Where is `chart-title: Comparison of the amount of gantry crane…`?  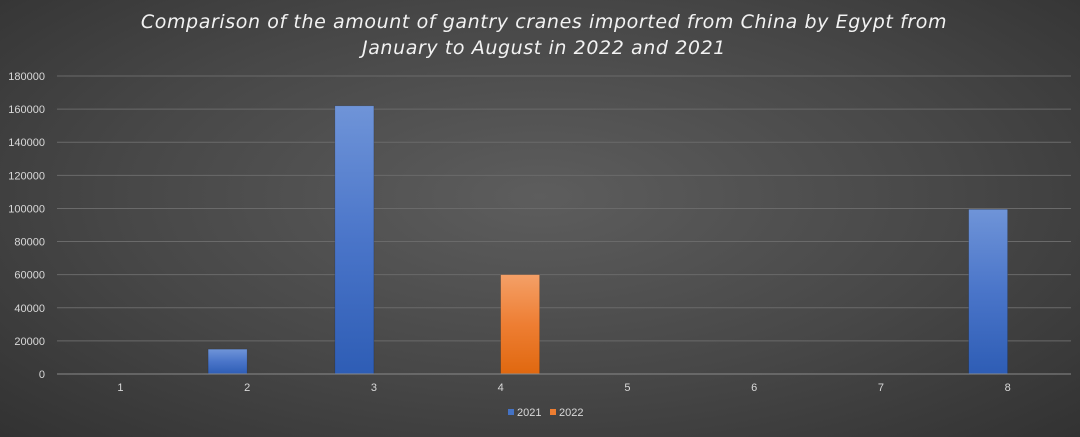
chart-title: Comparison of the amount of gantry crane… is located at coordinates (544, 35).